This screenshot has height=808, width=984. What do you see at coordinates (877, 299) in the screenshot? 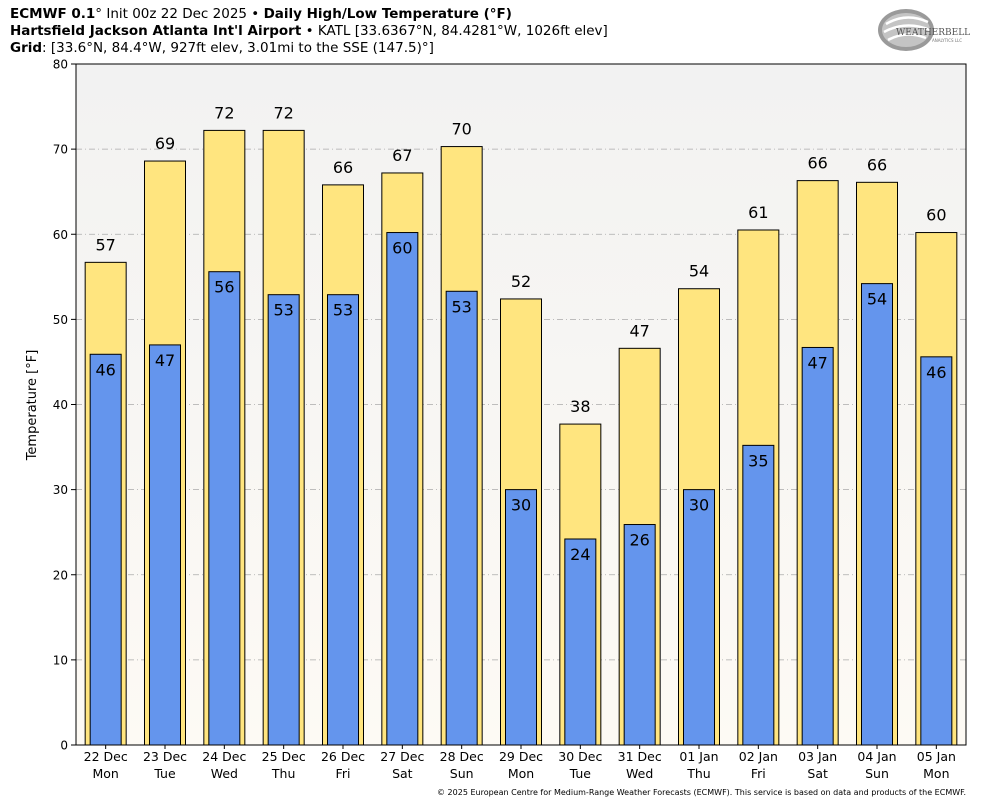
I see `low-temp-label: 54` at bounding box center [877, 299].